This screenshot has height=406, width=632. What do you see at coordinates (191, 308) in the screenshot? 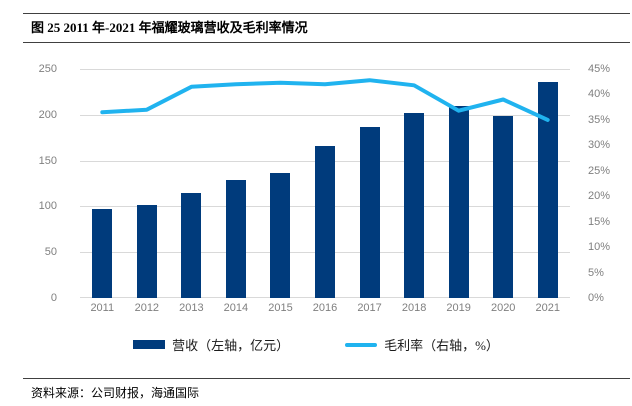
I see `x-axis-tick-label: 2013` at bounding box center [191, 308].